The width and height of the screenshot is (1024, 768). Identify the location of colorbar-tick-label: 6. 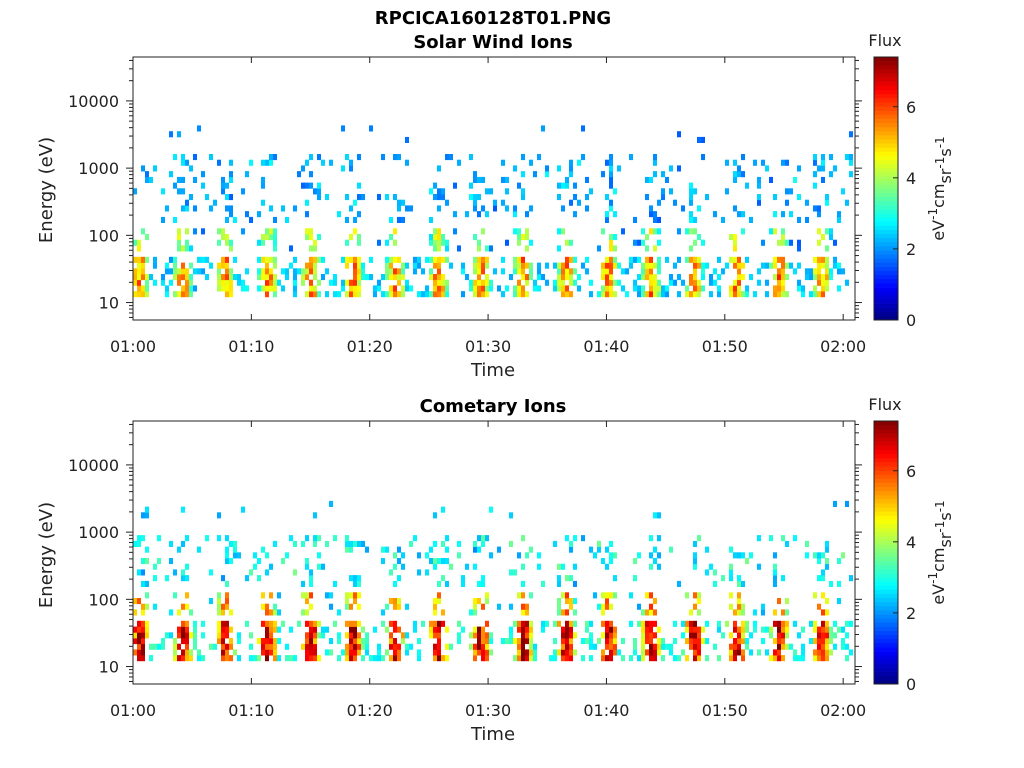
(911, 107).